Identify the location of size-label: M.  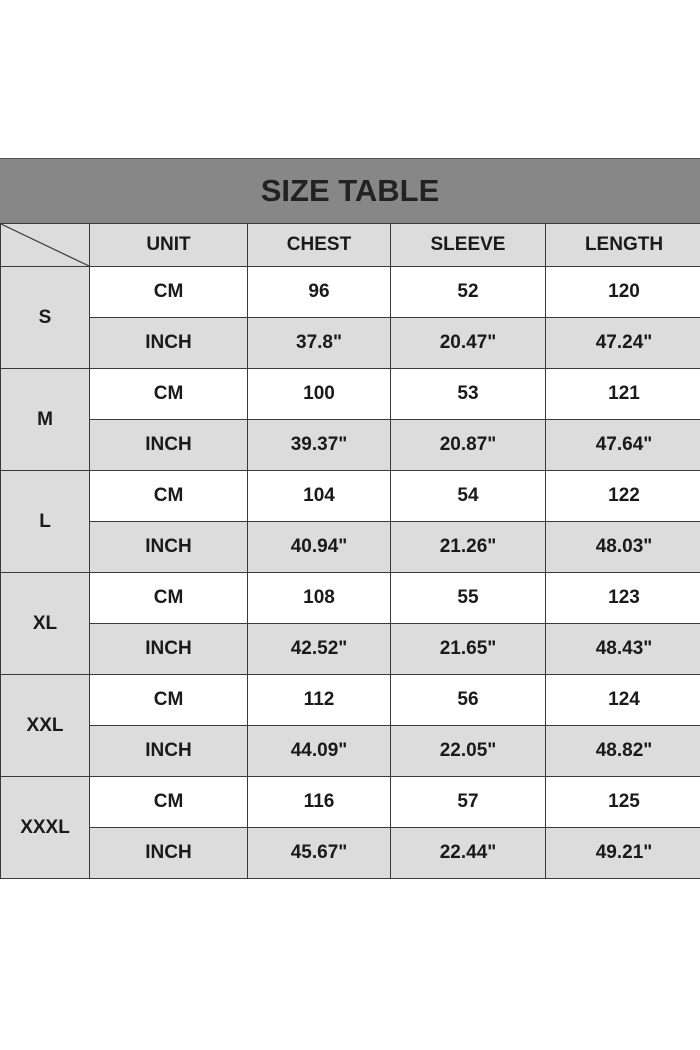
(45, 419).